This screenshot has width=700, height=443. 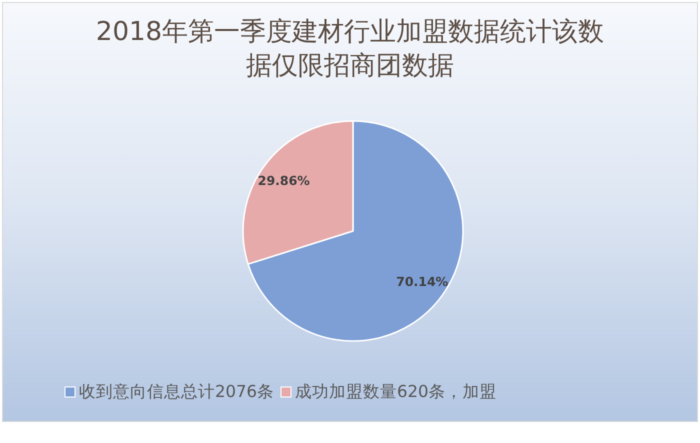 I want to click on legend-label: 收到意向信息总计2076条, so click(x=176, y=392).